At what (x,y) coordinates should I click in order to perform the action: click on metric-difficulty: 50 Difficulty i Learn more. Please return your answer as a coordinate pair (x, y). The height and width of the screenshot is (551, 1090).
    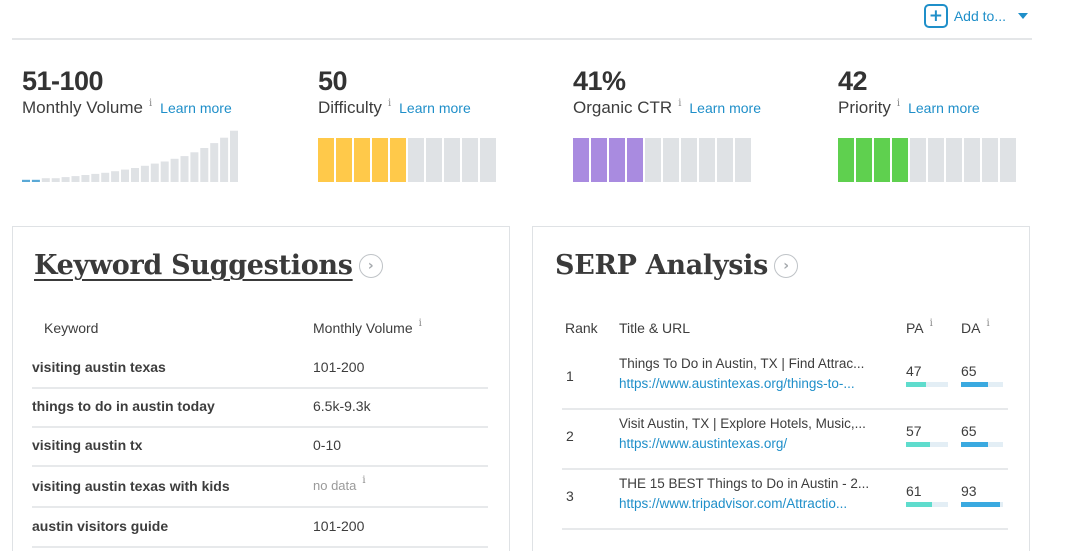
    Looking at the image, I should click on (394, 91).